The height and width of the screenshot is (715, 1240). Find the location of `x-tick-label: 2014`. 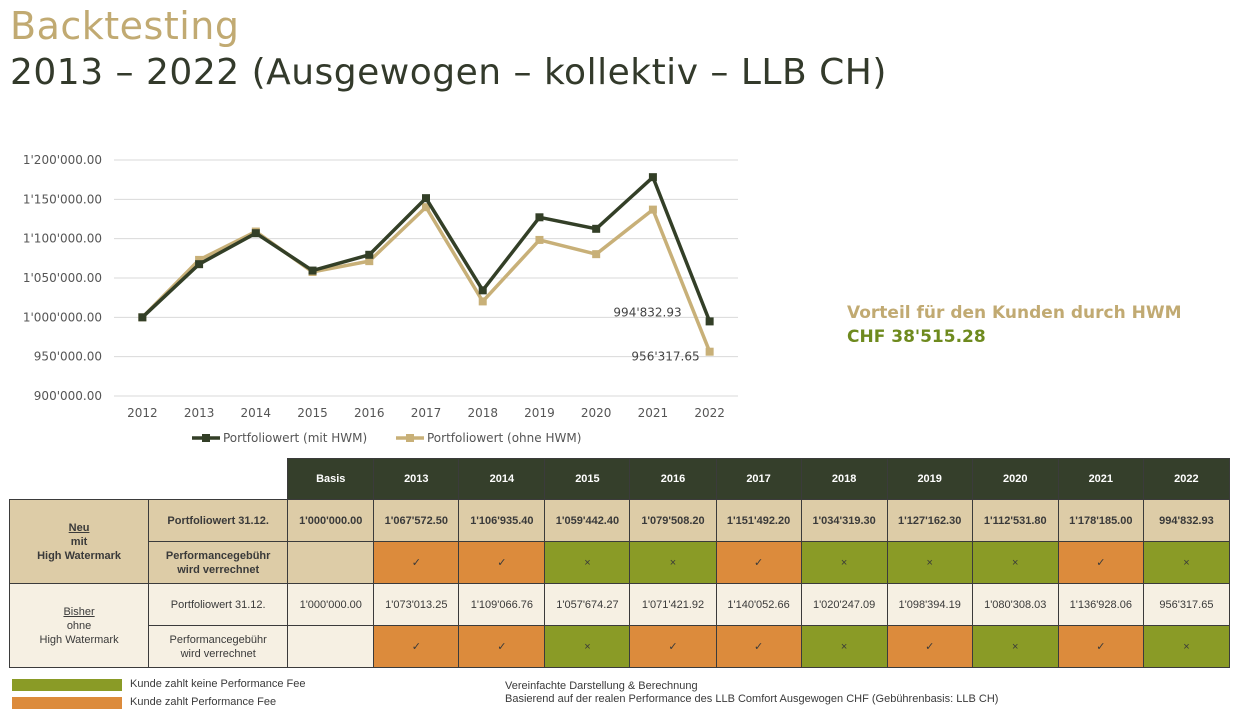

x-tick-label: 2014 is located at coordinates (256, 413).